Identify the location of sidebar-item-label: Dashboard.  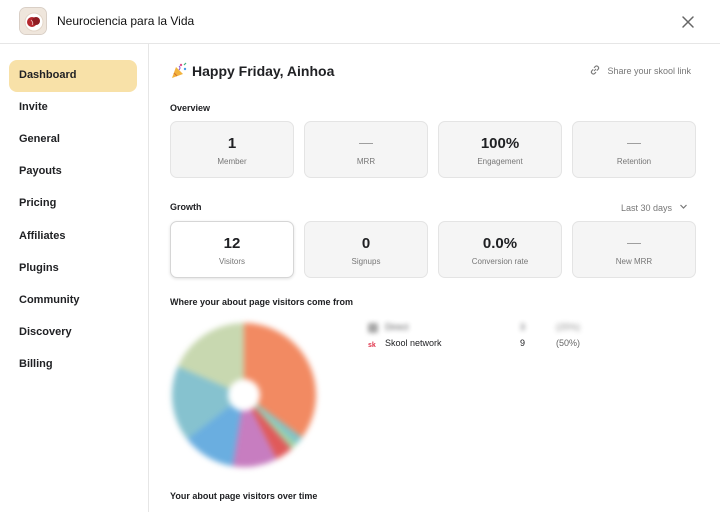
(48, 75).